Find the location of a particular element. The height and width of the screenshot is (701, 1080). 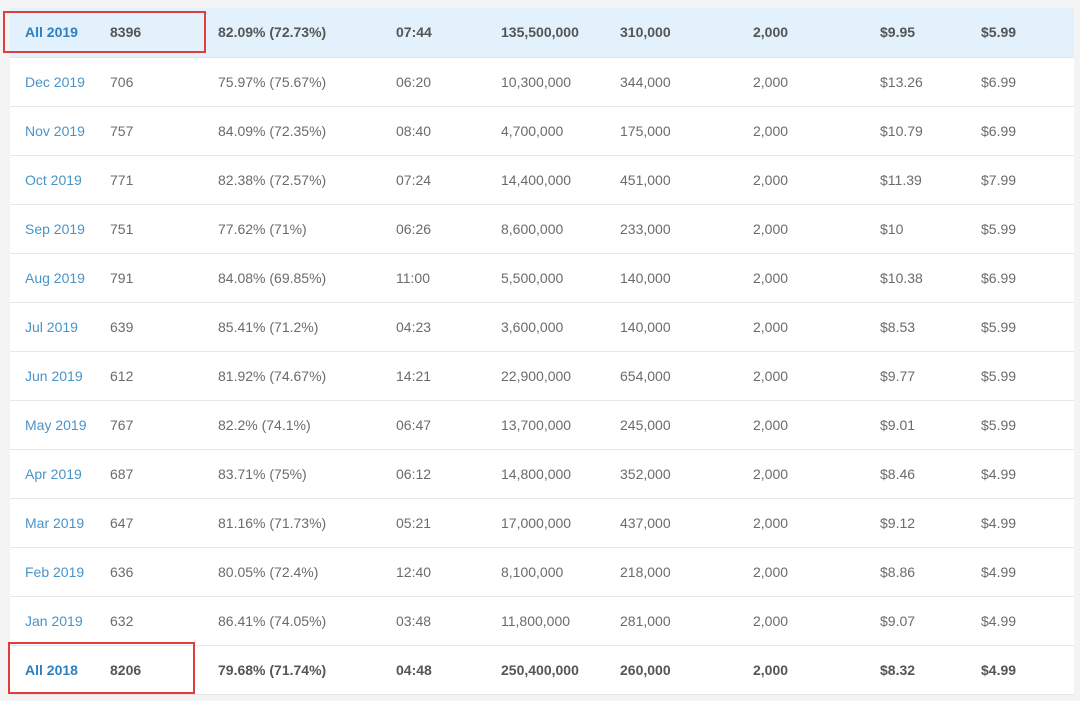

rate-cell: 84.08% (69.85%) is located at coordinates (272, 277).